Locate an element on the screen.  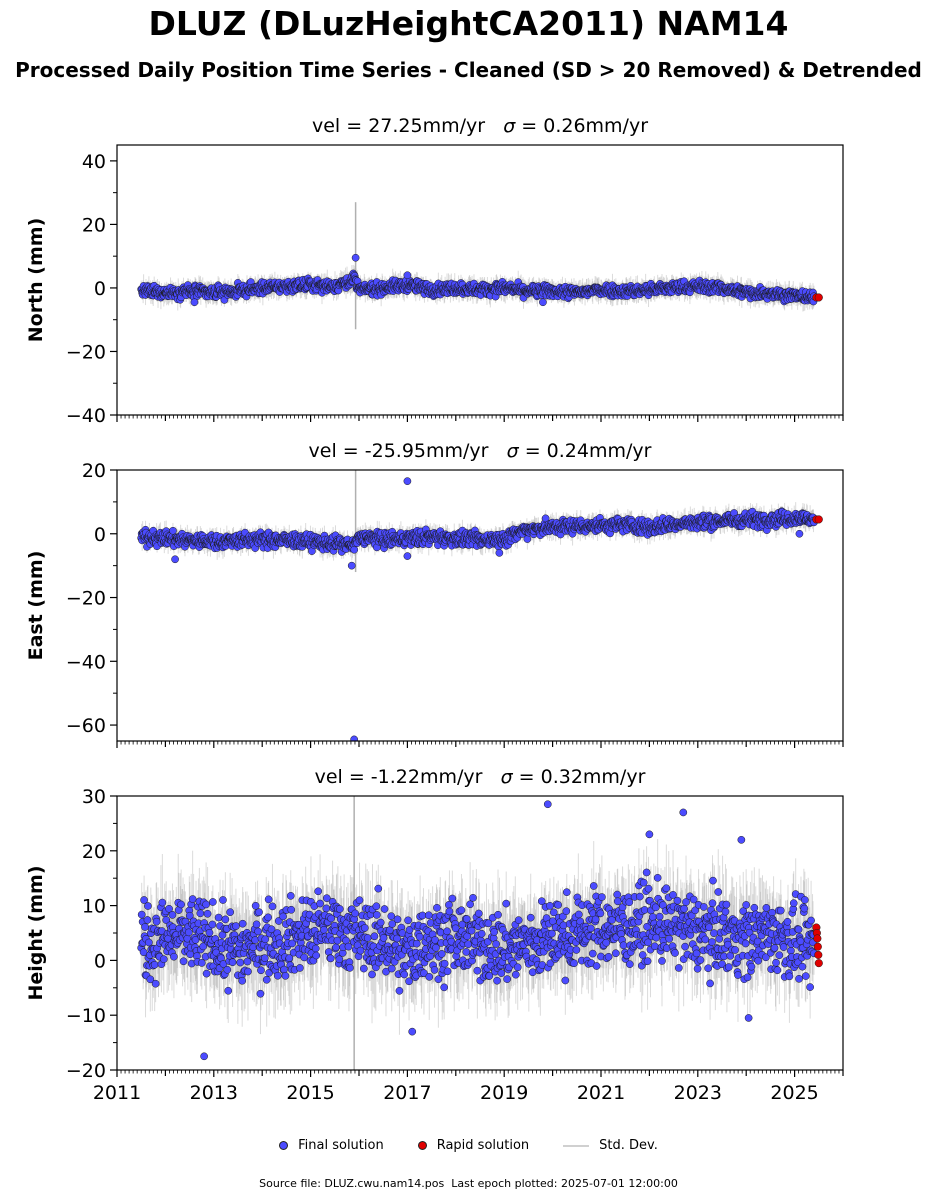
y-tick-label: 20 is located at coordinates (94, 225).